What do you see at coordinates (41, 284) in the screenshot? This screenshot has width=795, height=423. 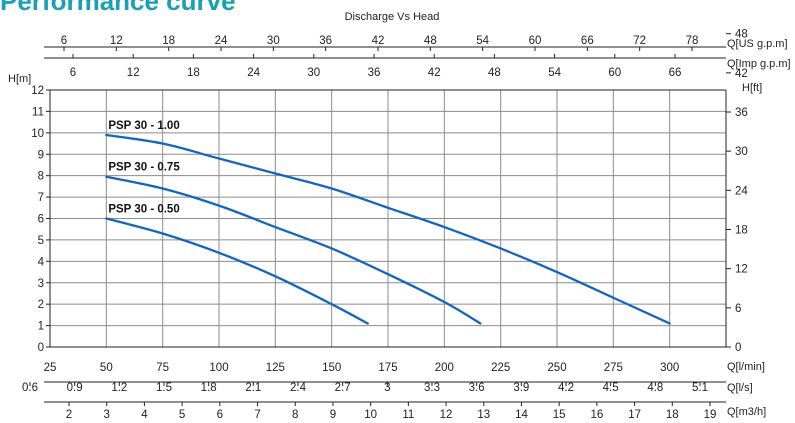 I see `y-left-tick-label: 3` at bounding box center [41, 284].